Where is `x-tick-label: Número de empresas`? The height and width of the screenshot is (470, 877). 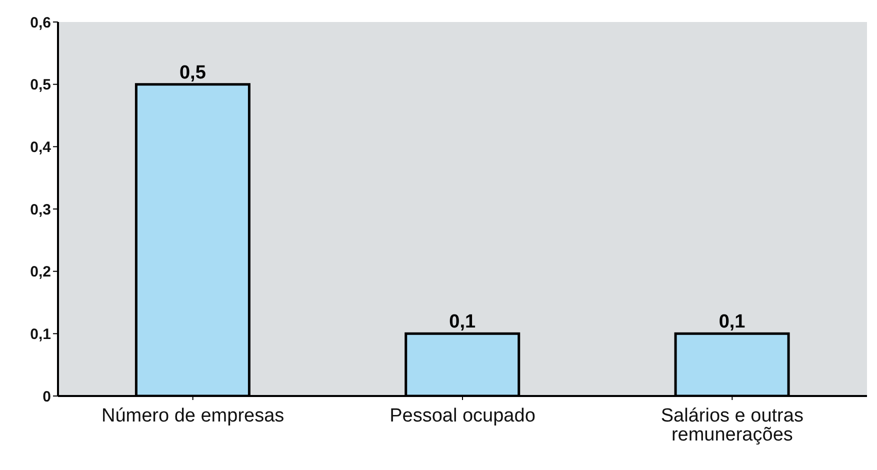 x-tick-label: Número de empresas is located at coordinates (192, 415).